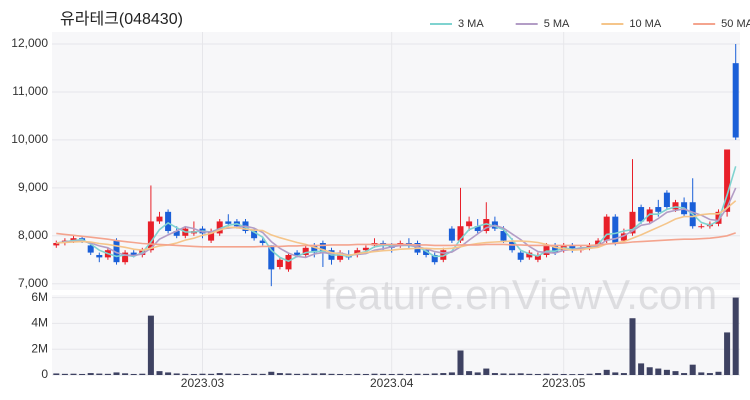  I want to click on y-tick-label: 12,000, so click(29, 43).